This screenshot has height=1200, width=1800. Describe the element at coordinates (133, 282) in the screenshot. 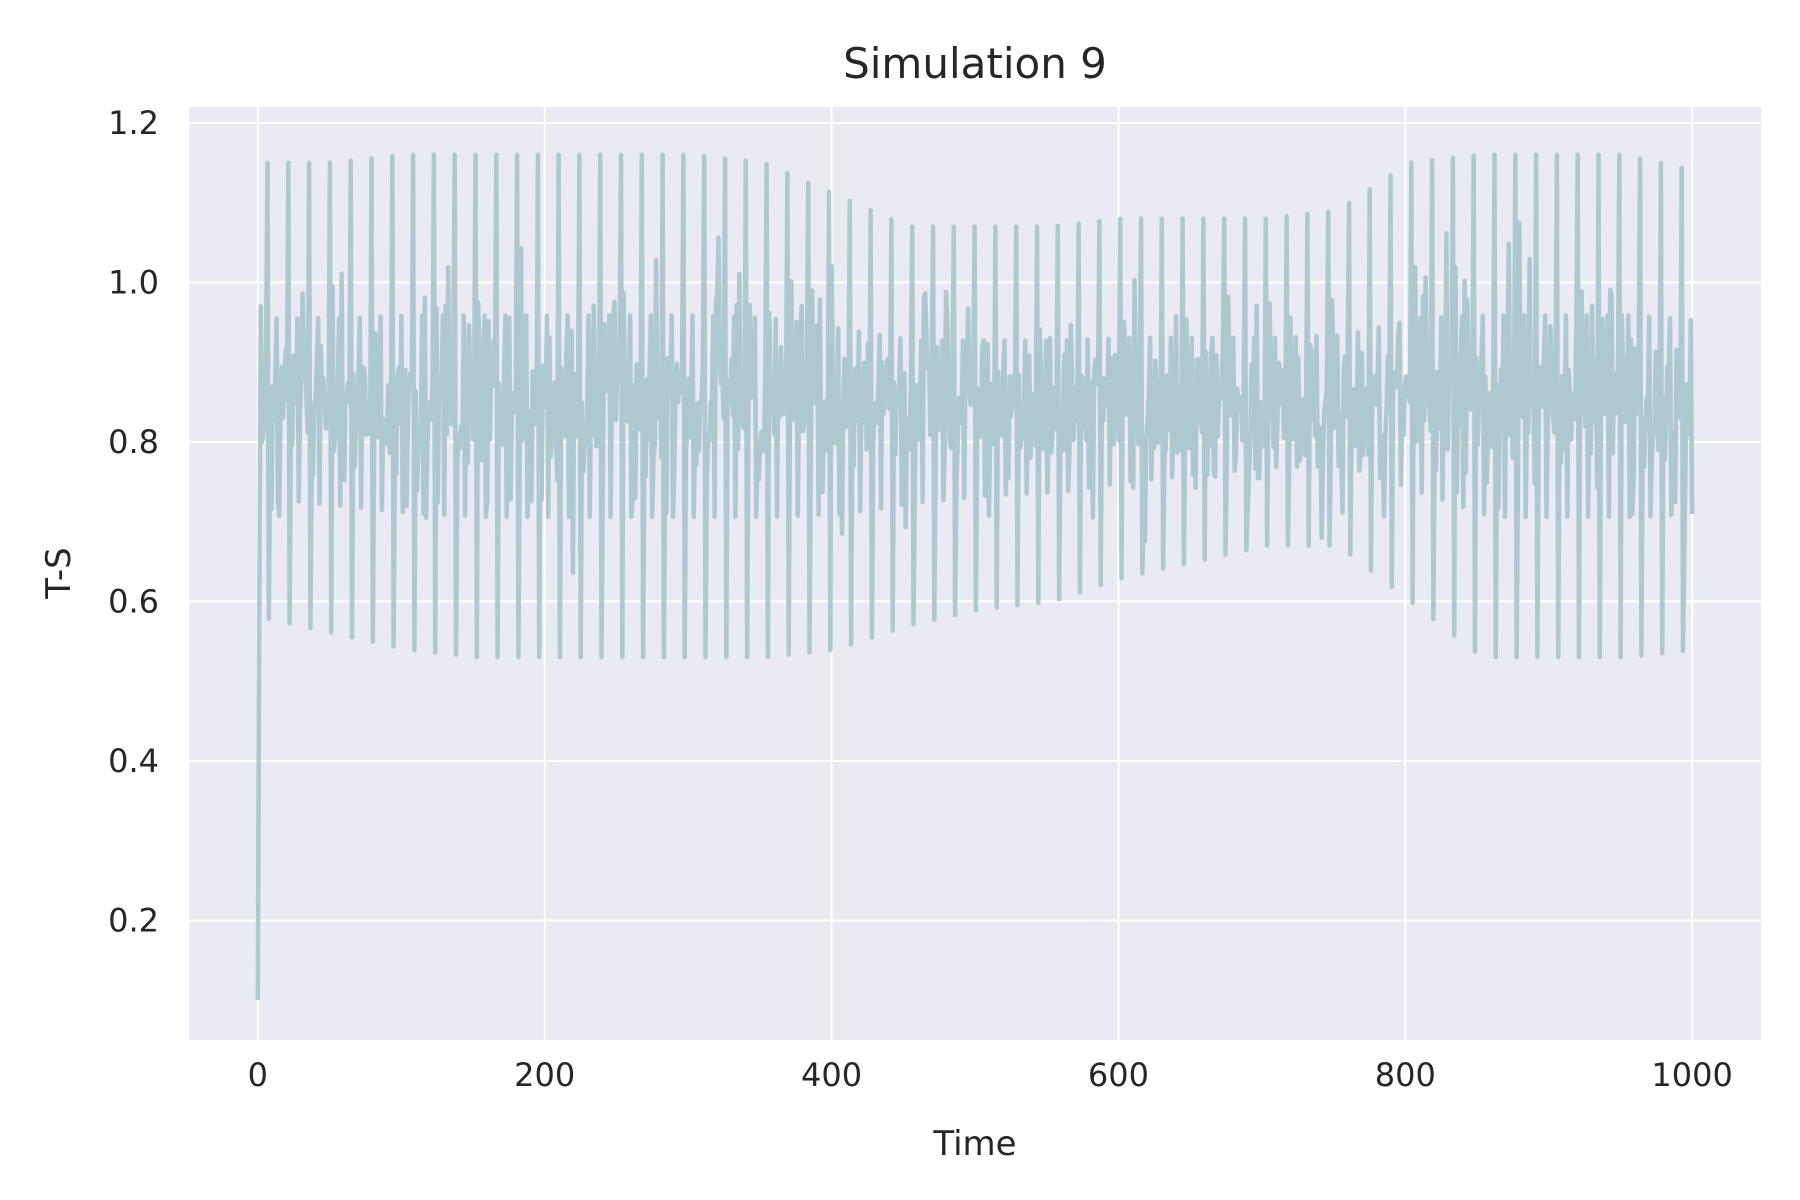

I see `y-tick-label: 1.0` at that location.